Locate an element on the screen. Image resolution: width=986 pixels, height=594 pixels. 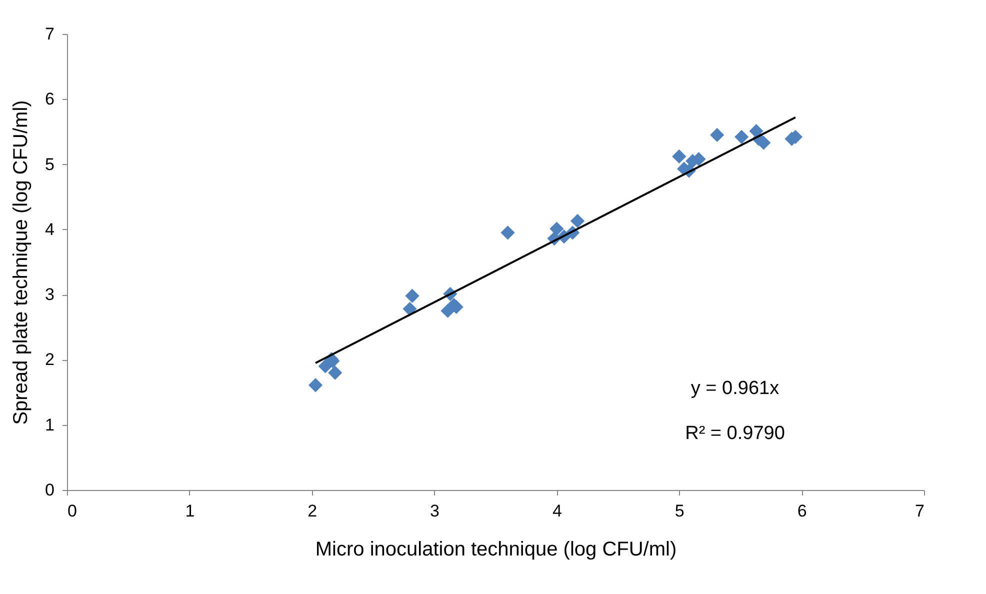
y-tick-label: 1 is located at coordinates (49, 424).